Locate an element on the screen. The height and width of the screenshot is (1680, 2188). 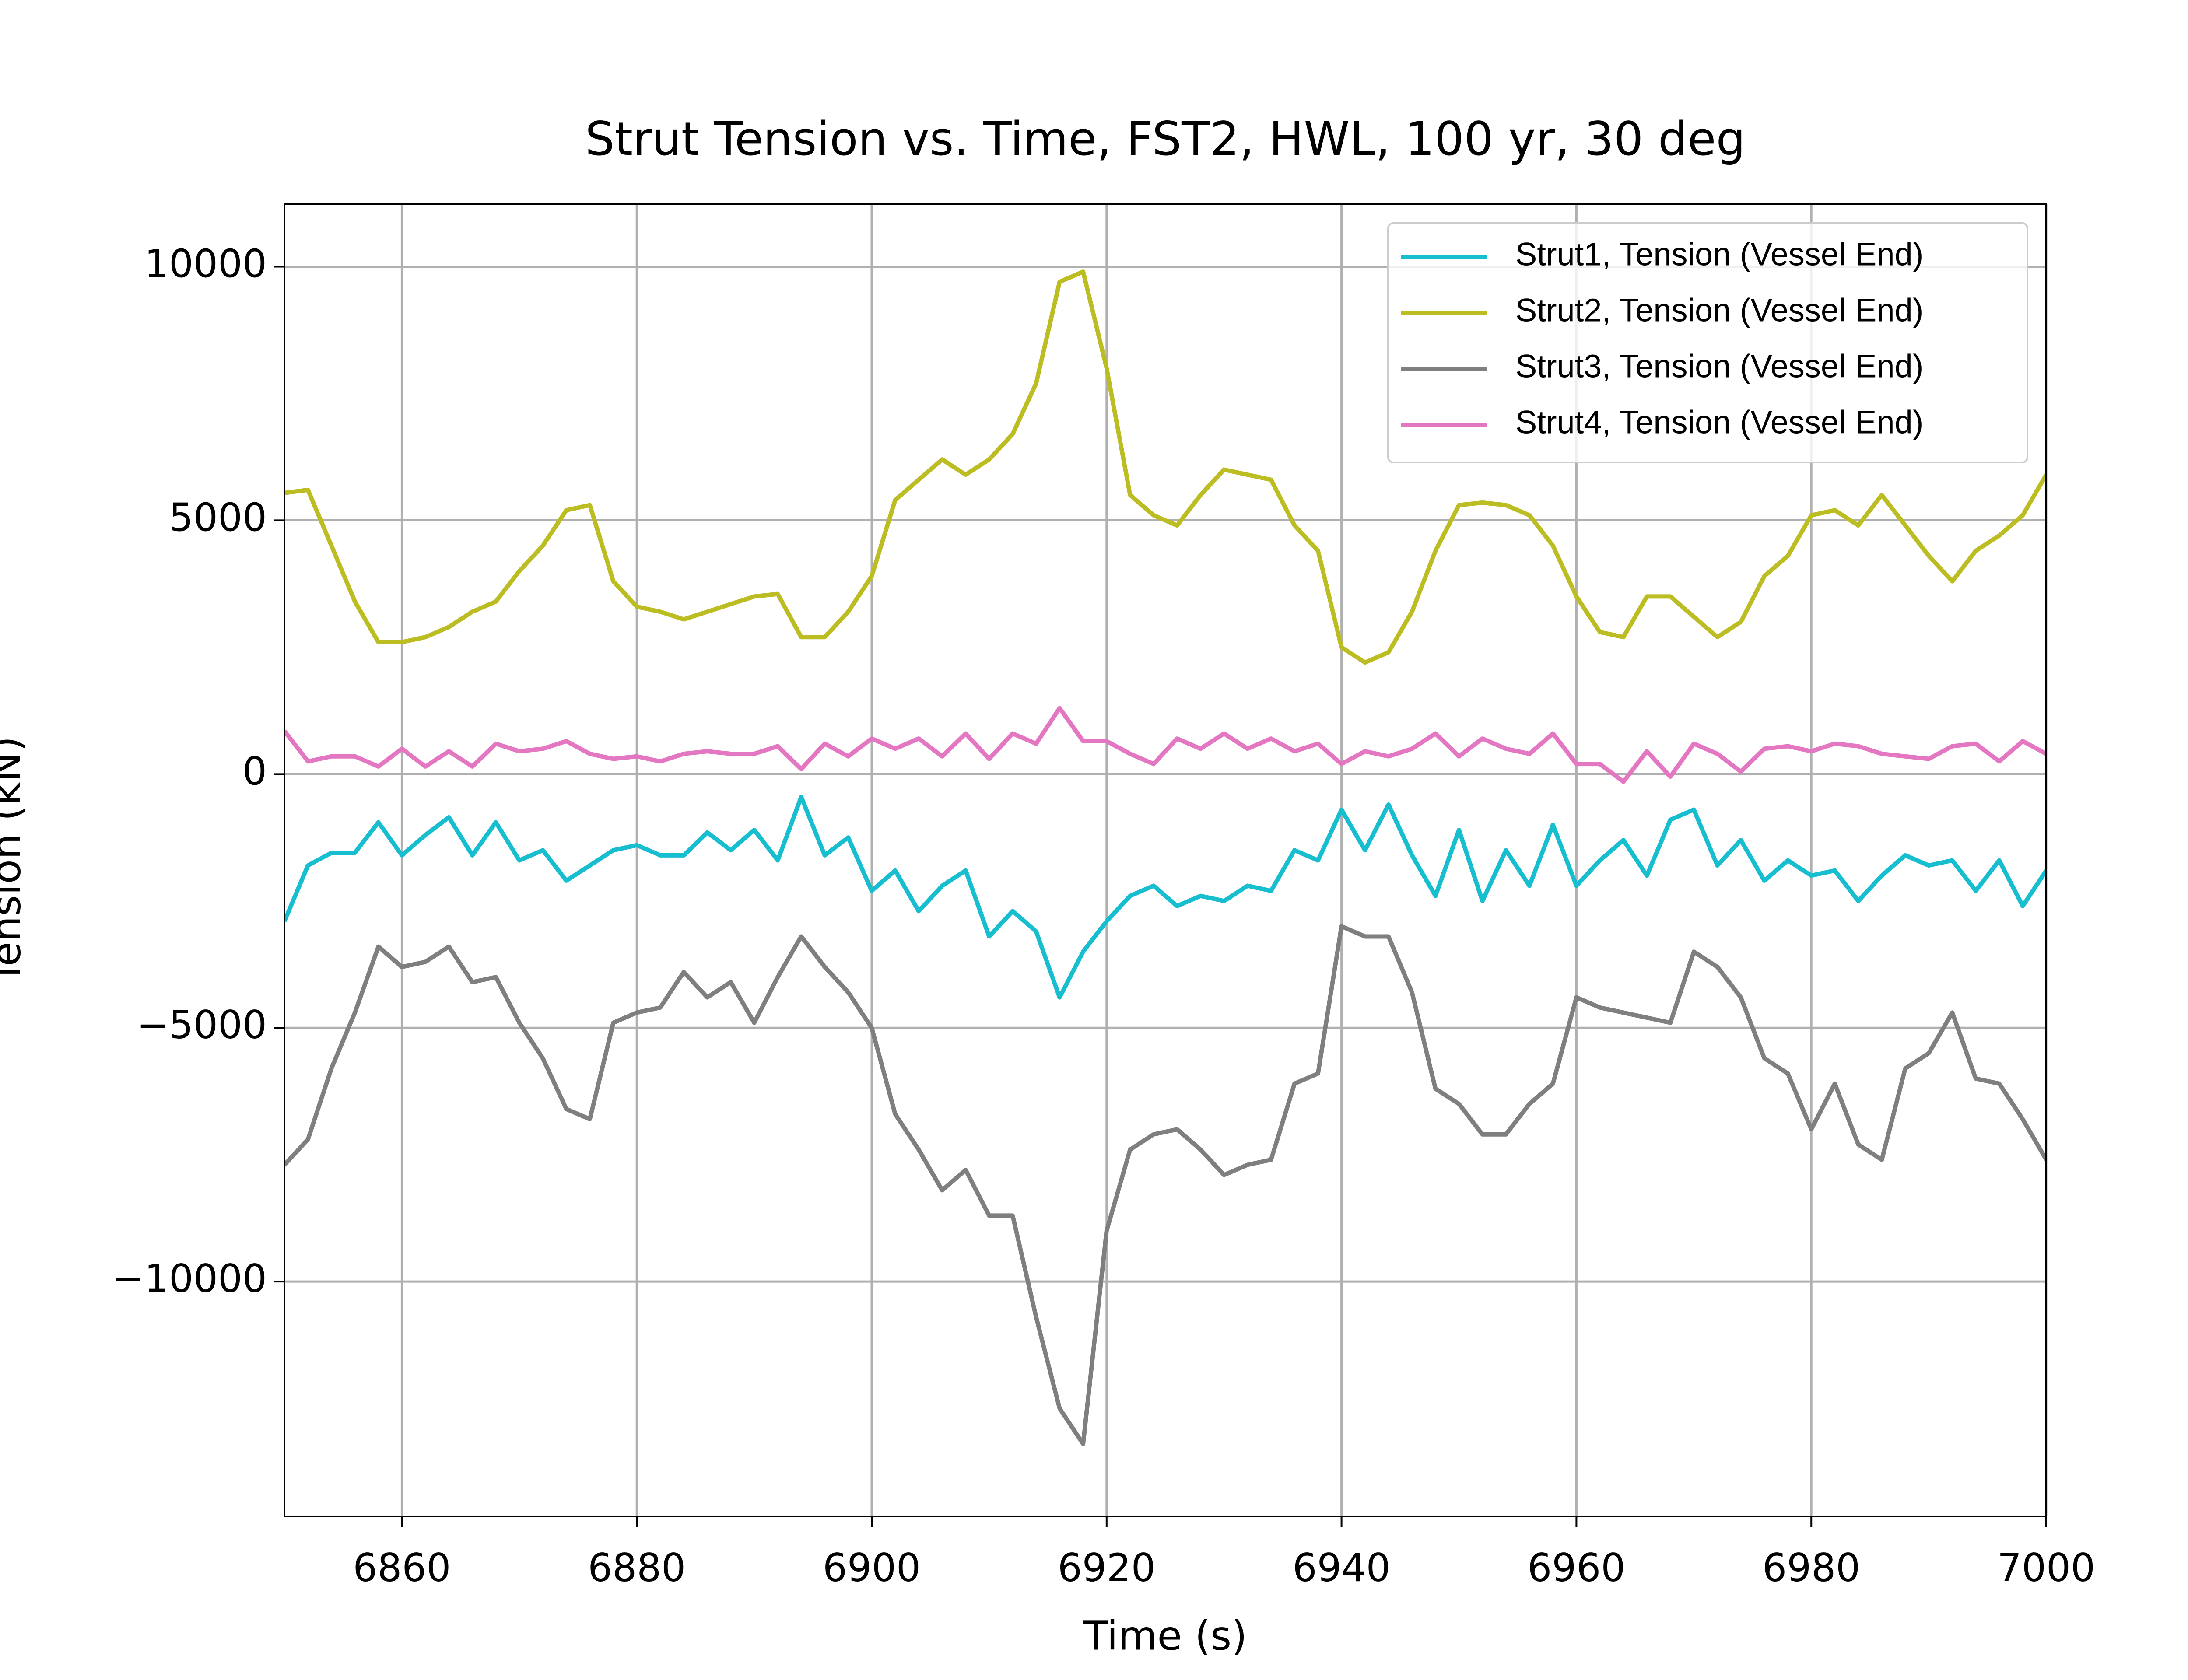
x-tick-label: 6980 is located at coordinates (1811, 1567).